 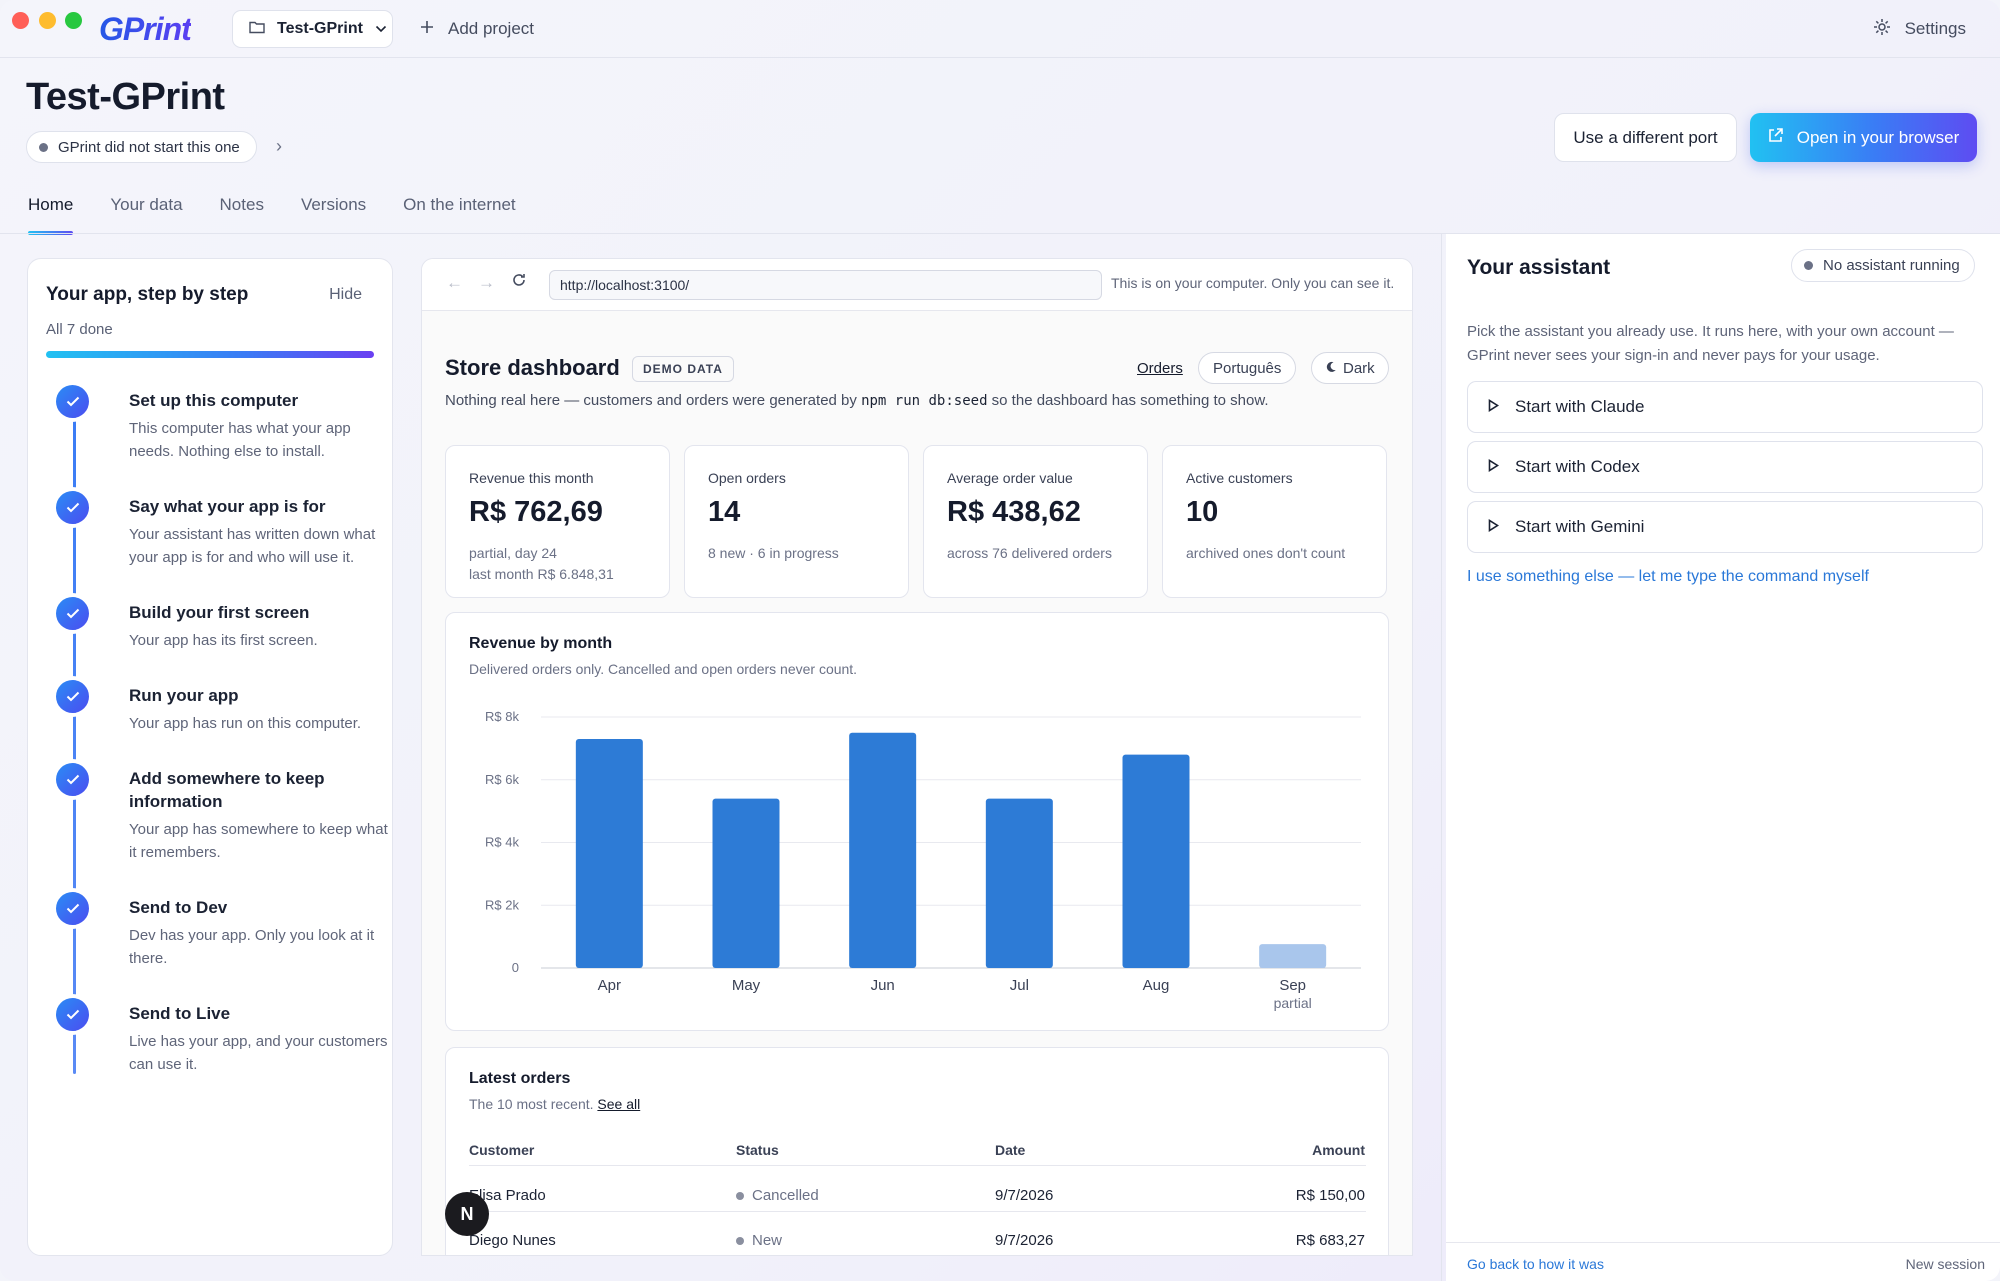 What do you see at coordinates (1330, 1240) in the screenshot?
I see `order-amount: R$ 683,27` at bounding box center [1330, 1240].